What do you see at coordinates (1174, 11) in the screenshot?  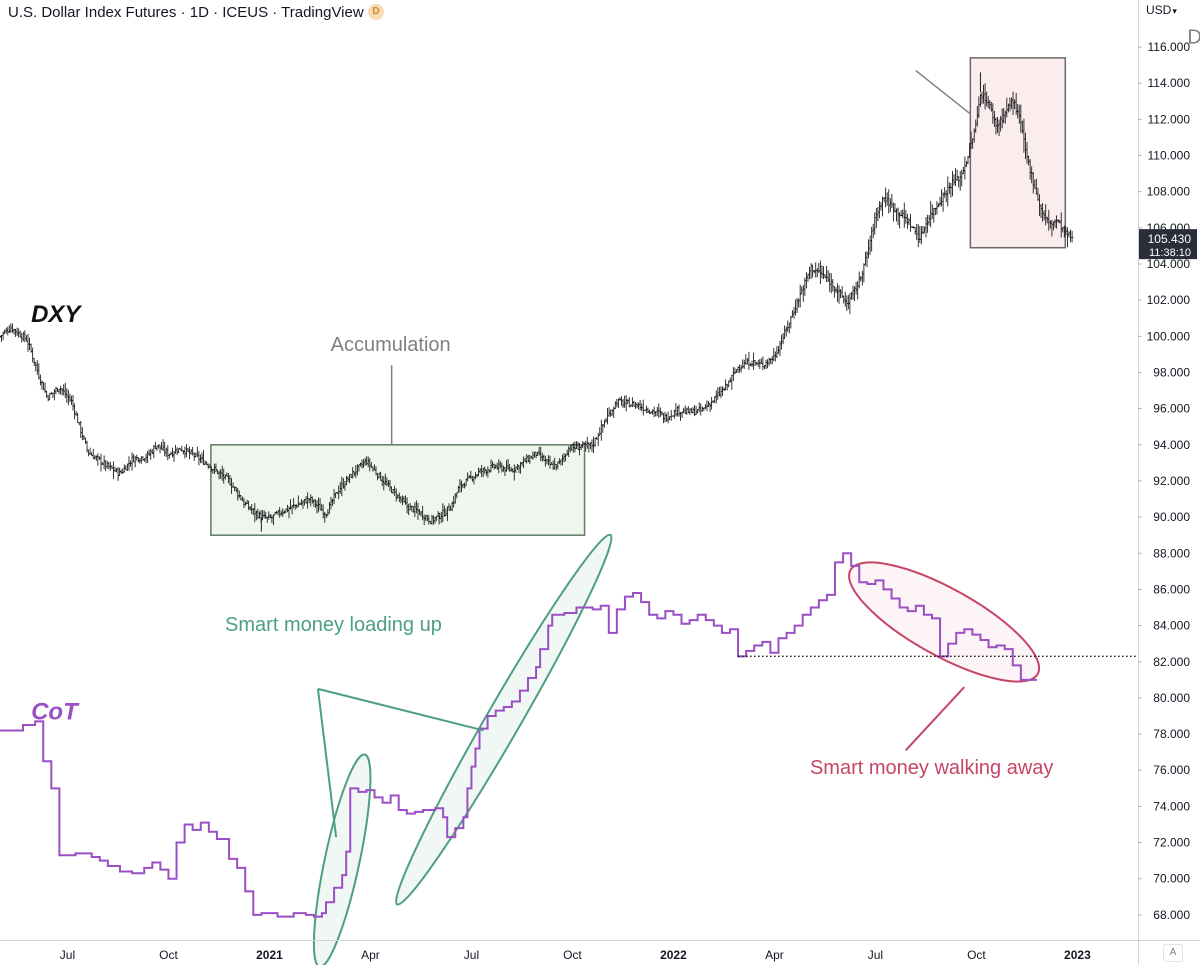 I see `chevron-down-icon: ▾` at bounding box center [1174, 11].